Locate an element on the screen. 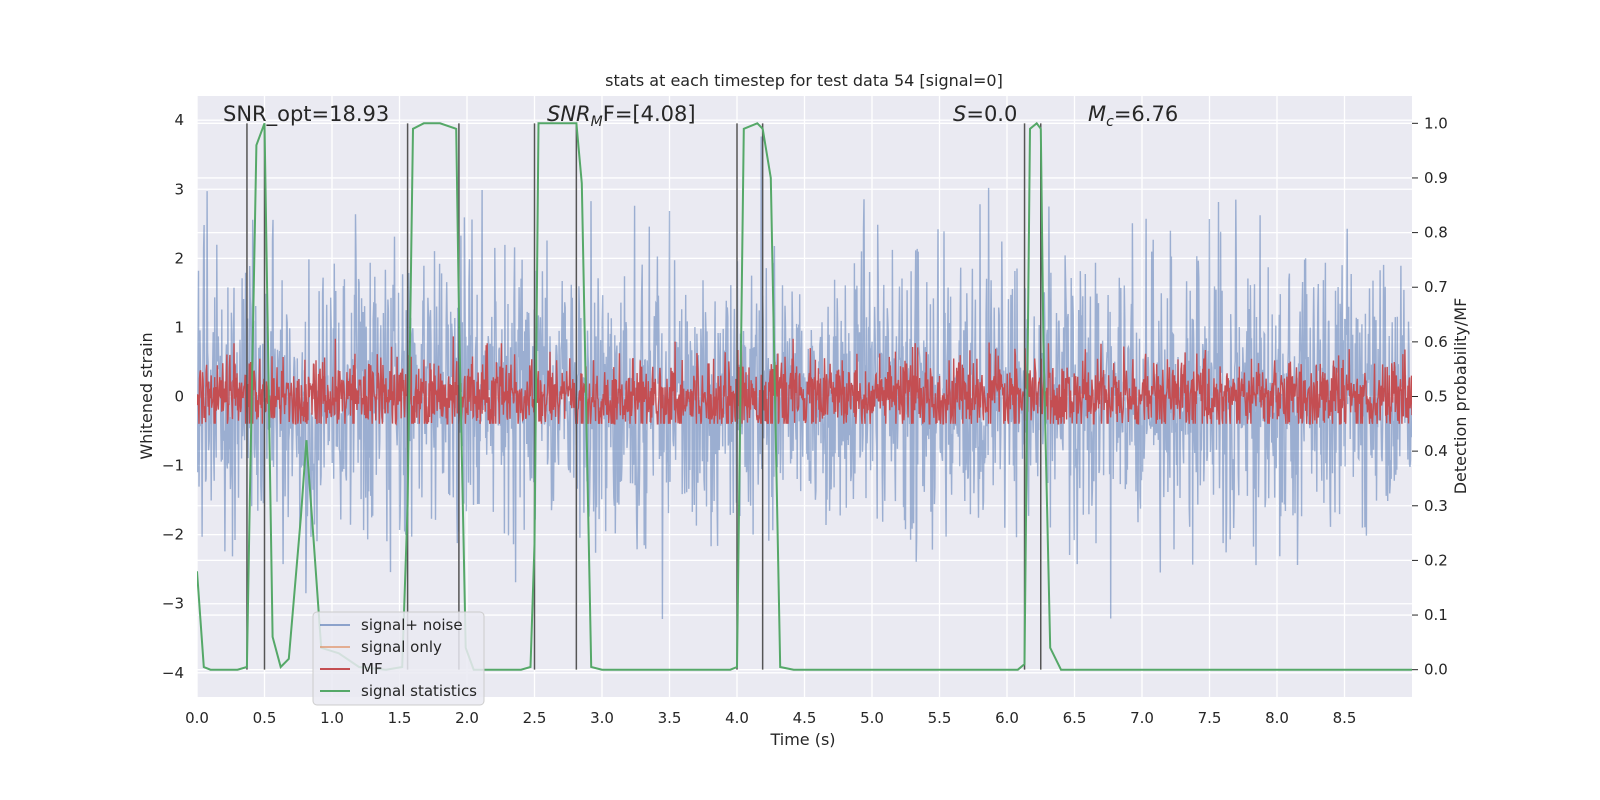 This screenshot has height=800, width=1600. snr-mf-suffix: F=[4.08] is located at coordinates (649, 114).